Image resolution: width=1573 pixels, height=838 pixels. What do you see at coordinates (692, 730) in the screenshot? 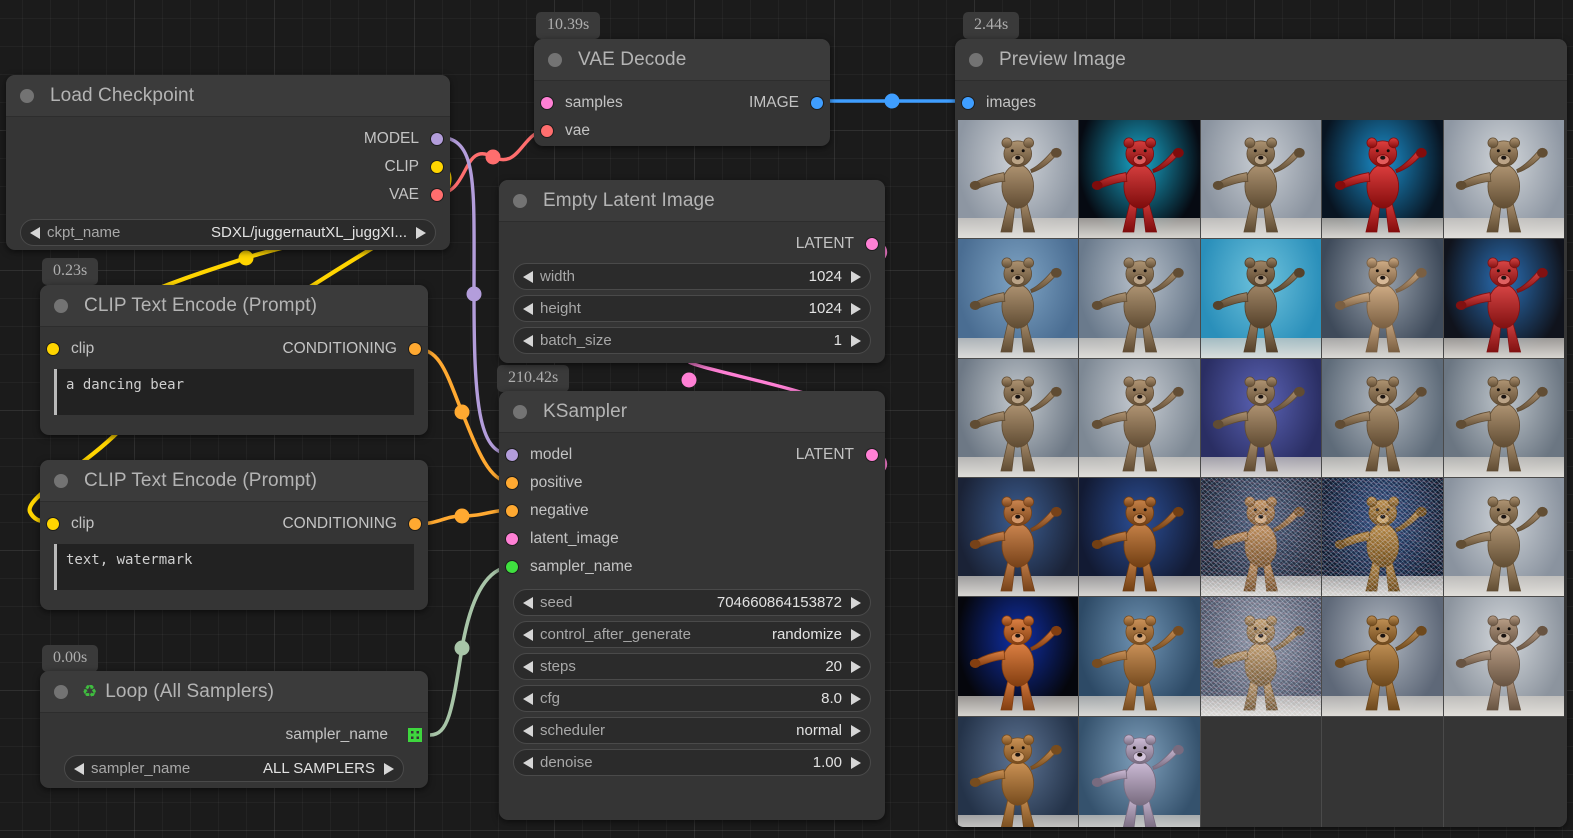
I see `widget-scheduler: scheduler normal` at bounding box center [692, 730].